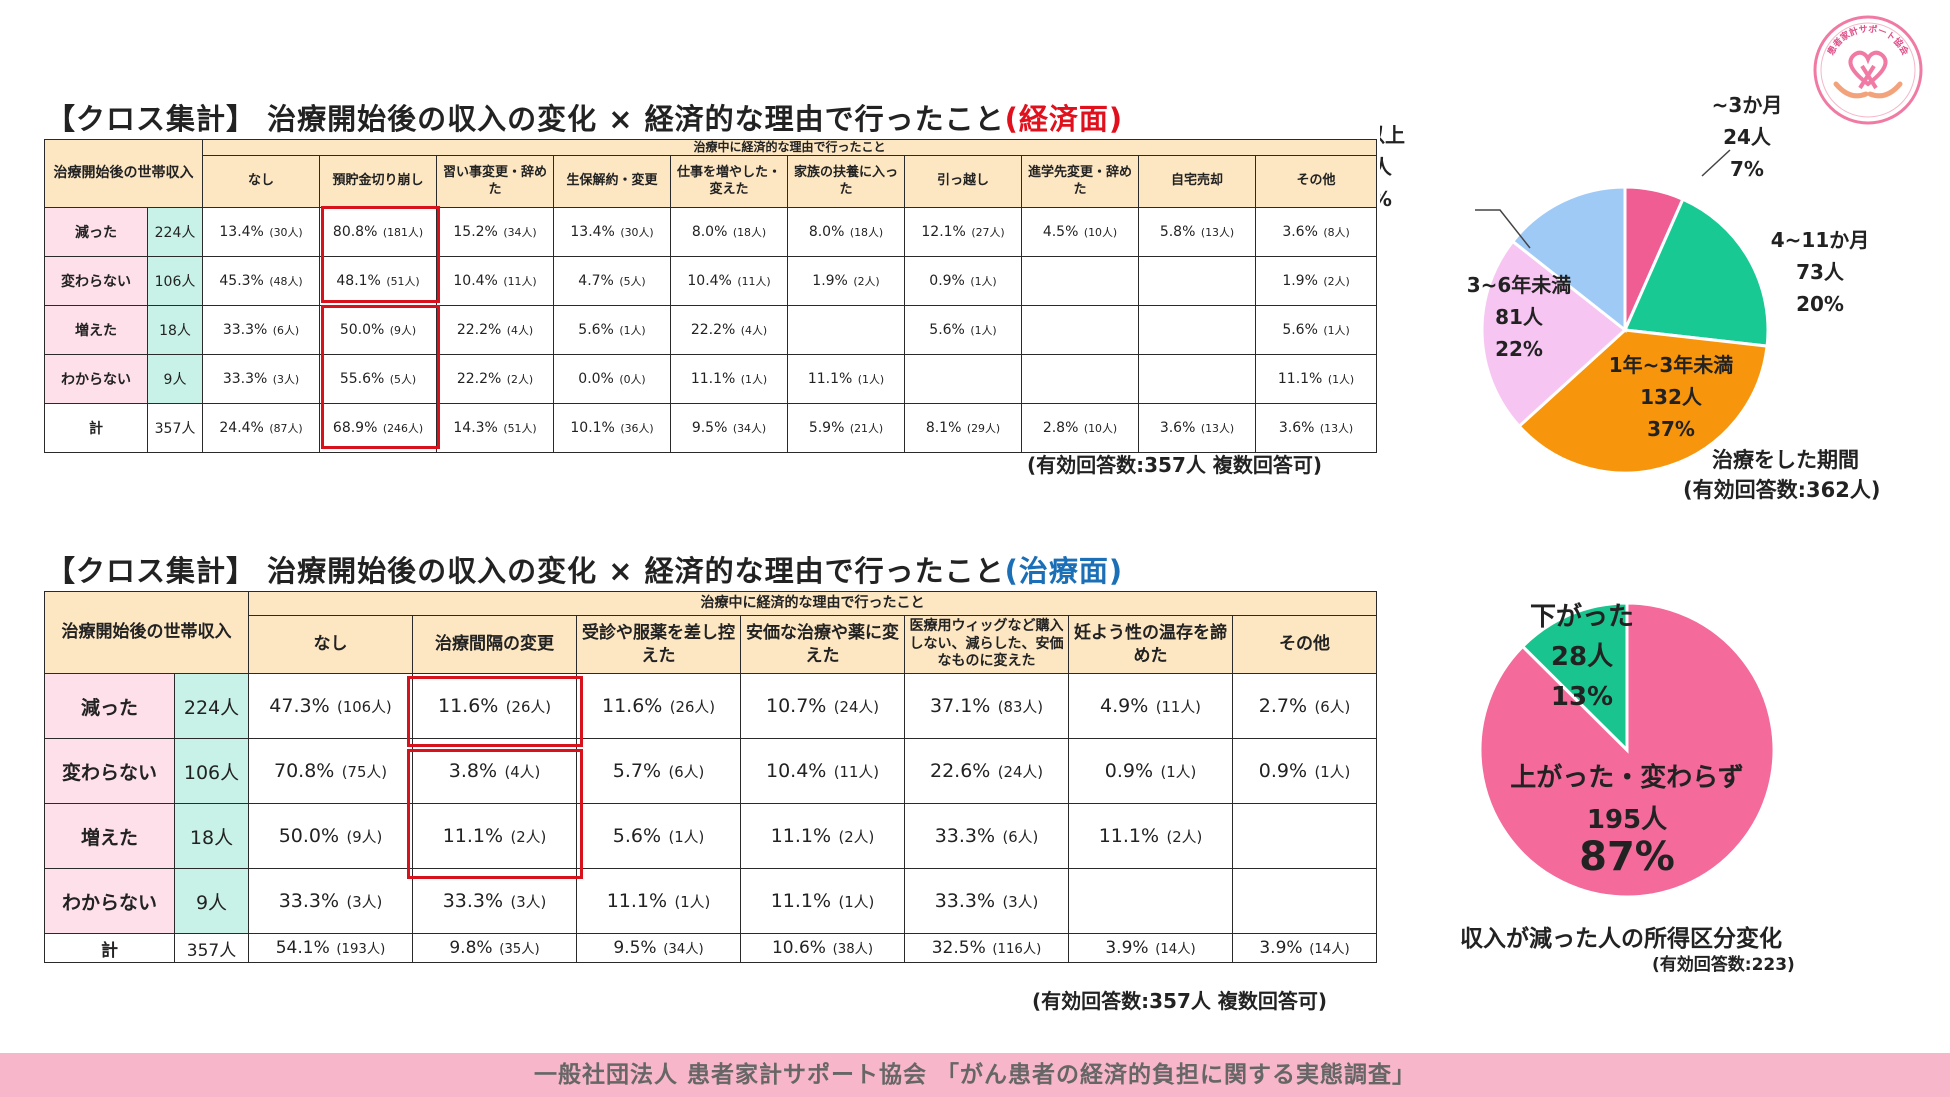  What do you see at coordinates (1621, 939) in the screenshot?
I see `pie2-title: 収入が減った人の所得区分変化` at bounding box center [1621, 939].